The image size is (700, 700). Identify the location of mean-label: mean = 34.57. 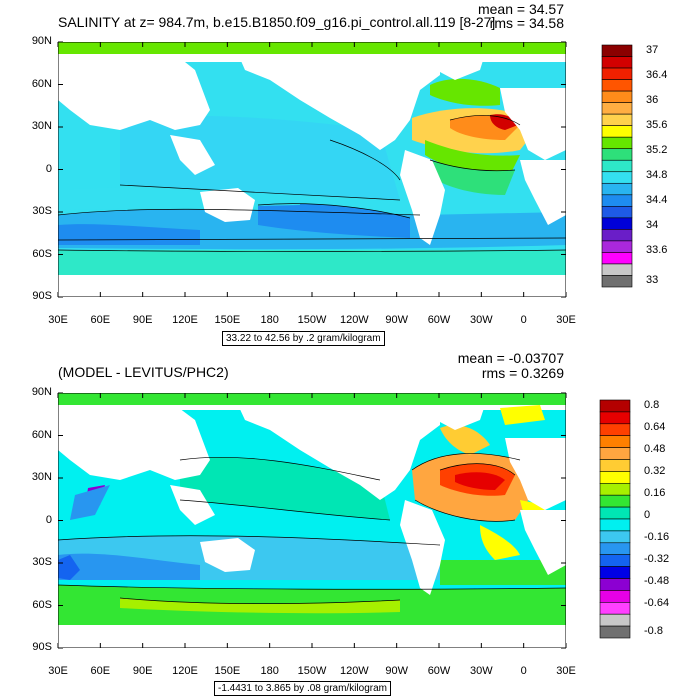
(520, 9).